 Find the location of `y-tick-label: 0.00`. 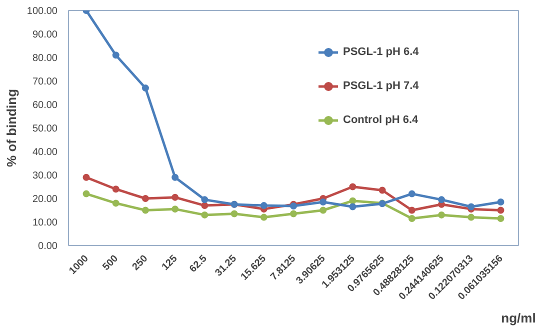

y-tick-label: 0.00 is located at coordinates (48, 246).